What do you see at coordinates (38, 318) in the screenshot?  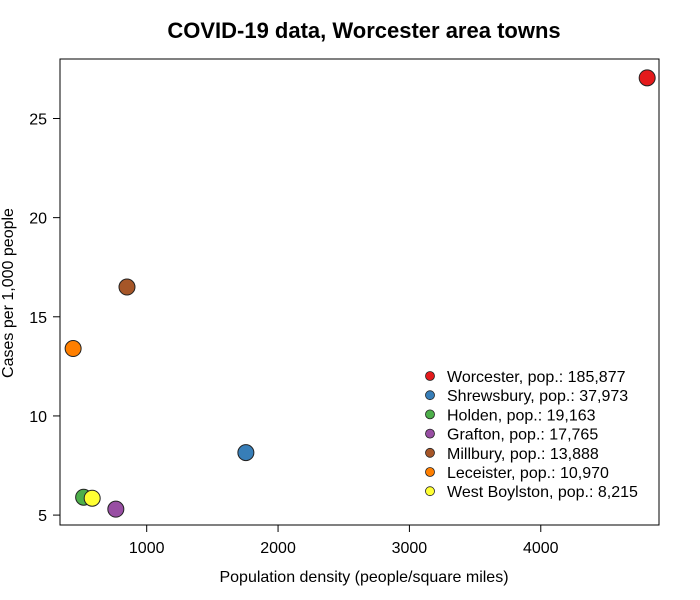 I see `y-tick-label: 15` at bounding box center [38, 318].